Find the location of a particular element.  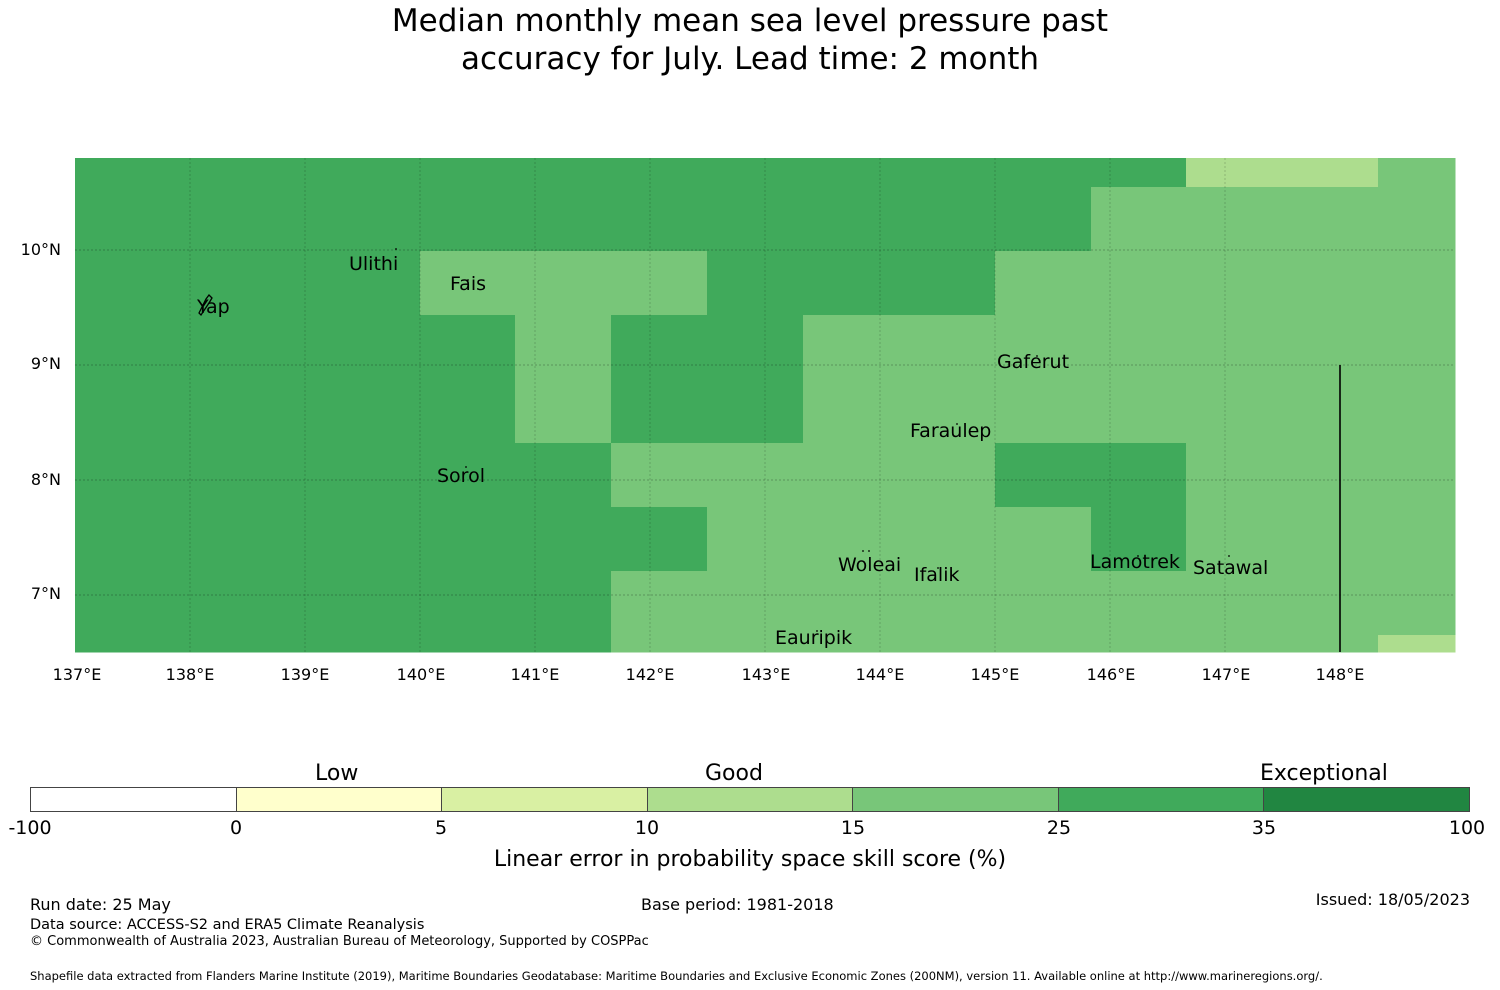

lon-tick: 146°E is located at coordinates (1111, 674).